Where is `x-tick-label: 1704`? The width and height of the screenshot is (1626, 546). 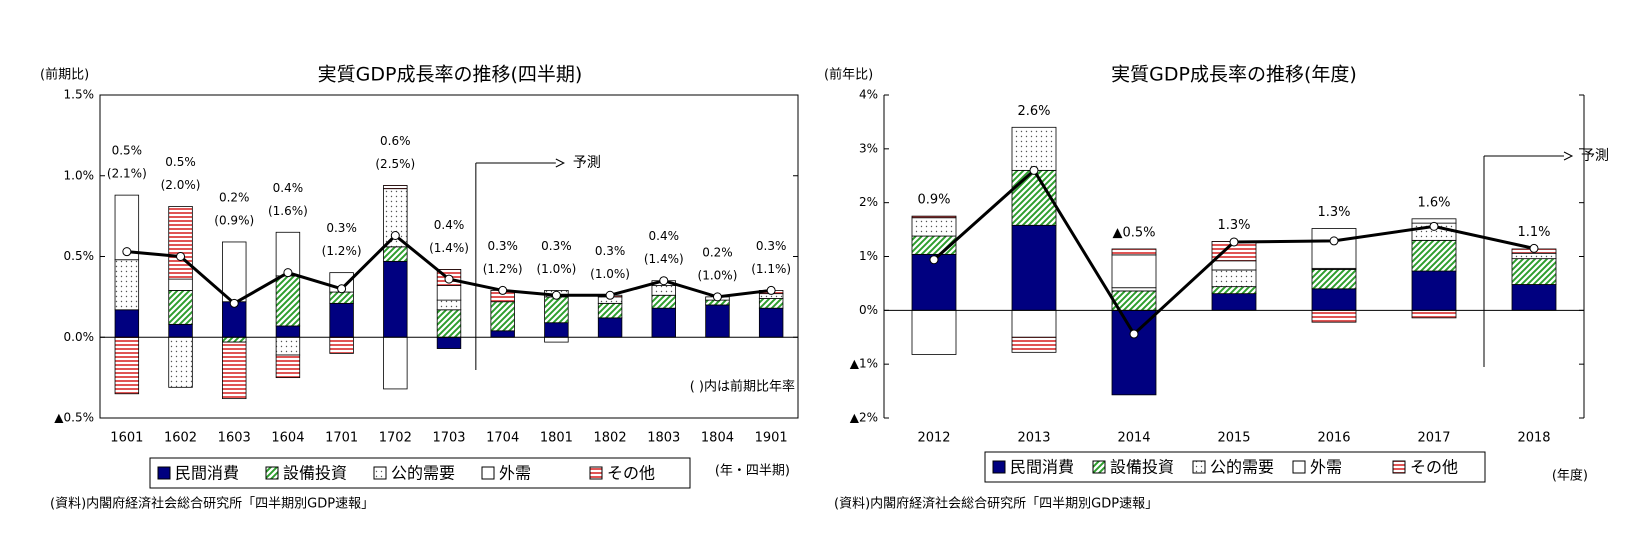
x-tick-label: 1704 is located at coordinates (502, 438).